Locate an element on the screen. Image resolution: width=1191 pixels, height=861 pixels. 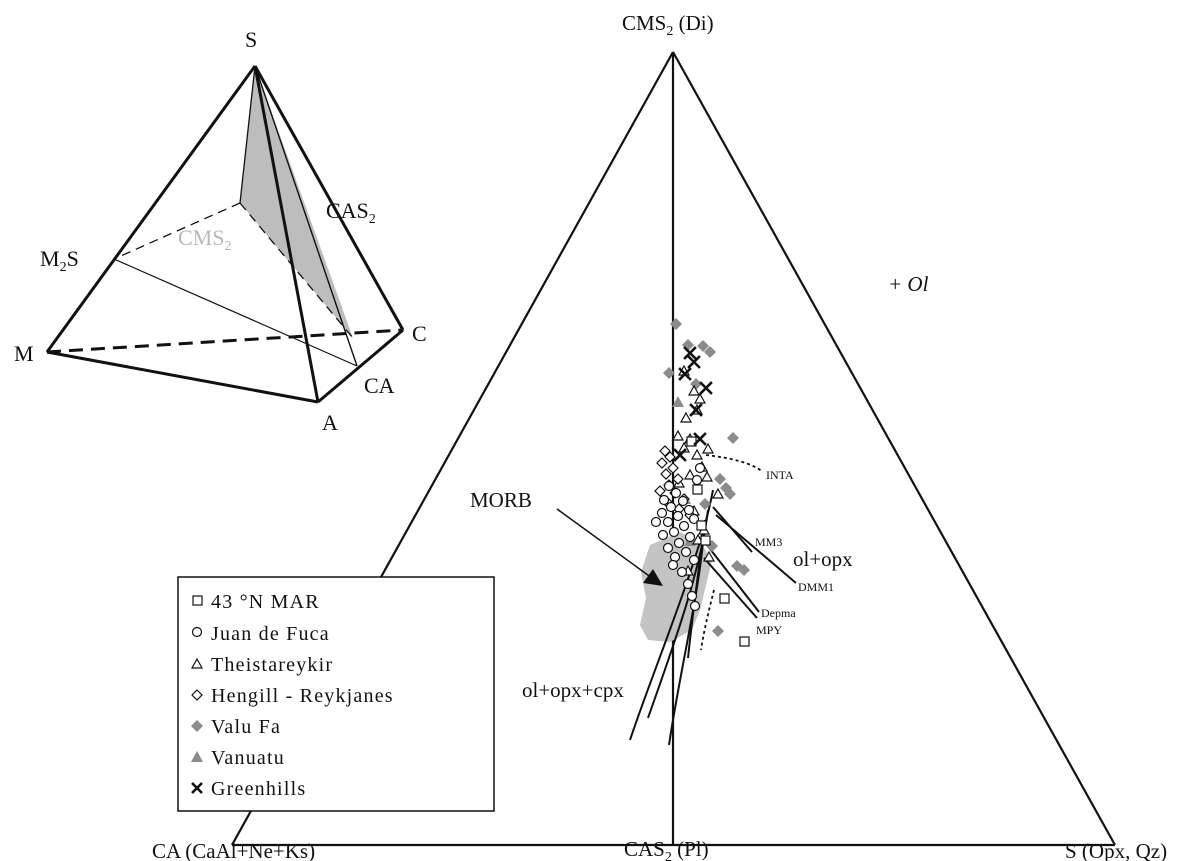
corner-label-ca: CA (CaAl+Ne+Ks) is located at coordinates (233, 850).